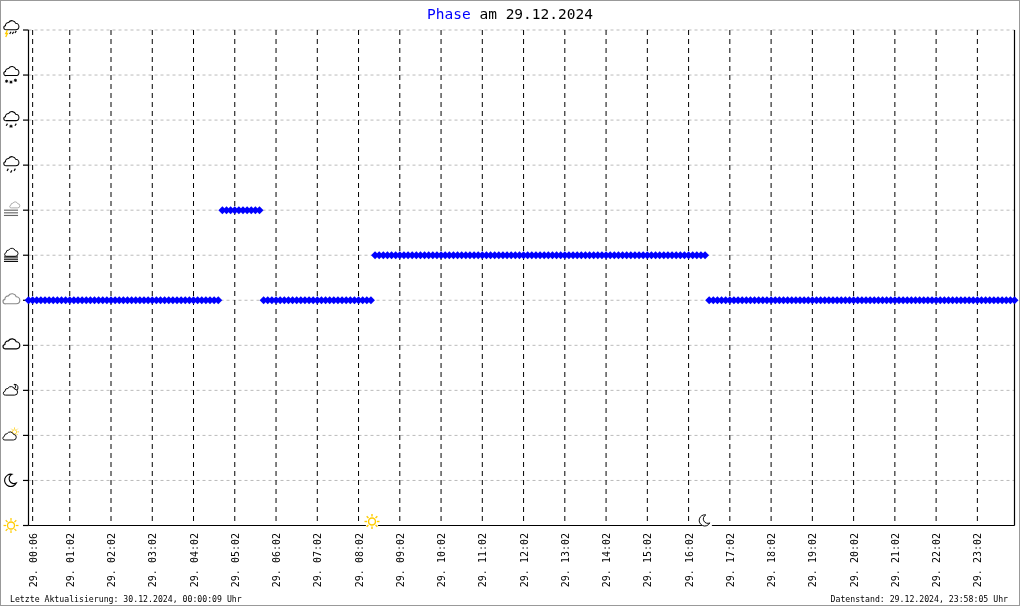  I want to click on x-tick-label: 29. 21:02, so click(895, 560).